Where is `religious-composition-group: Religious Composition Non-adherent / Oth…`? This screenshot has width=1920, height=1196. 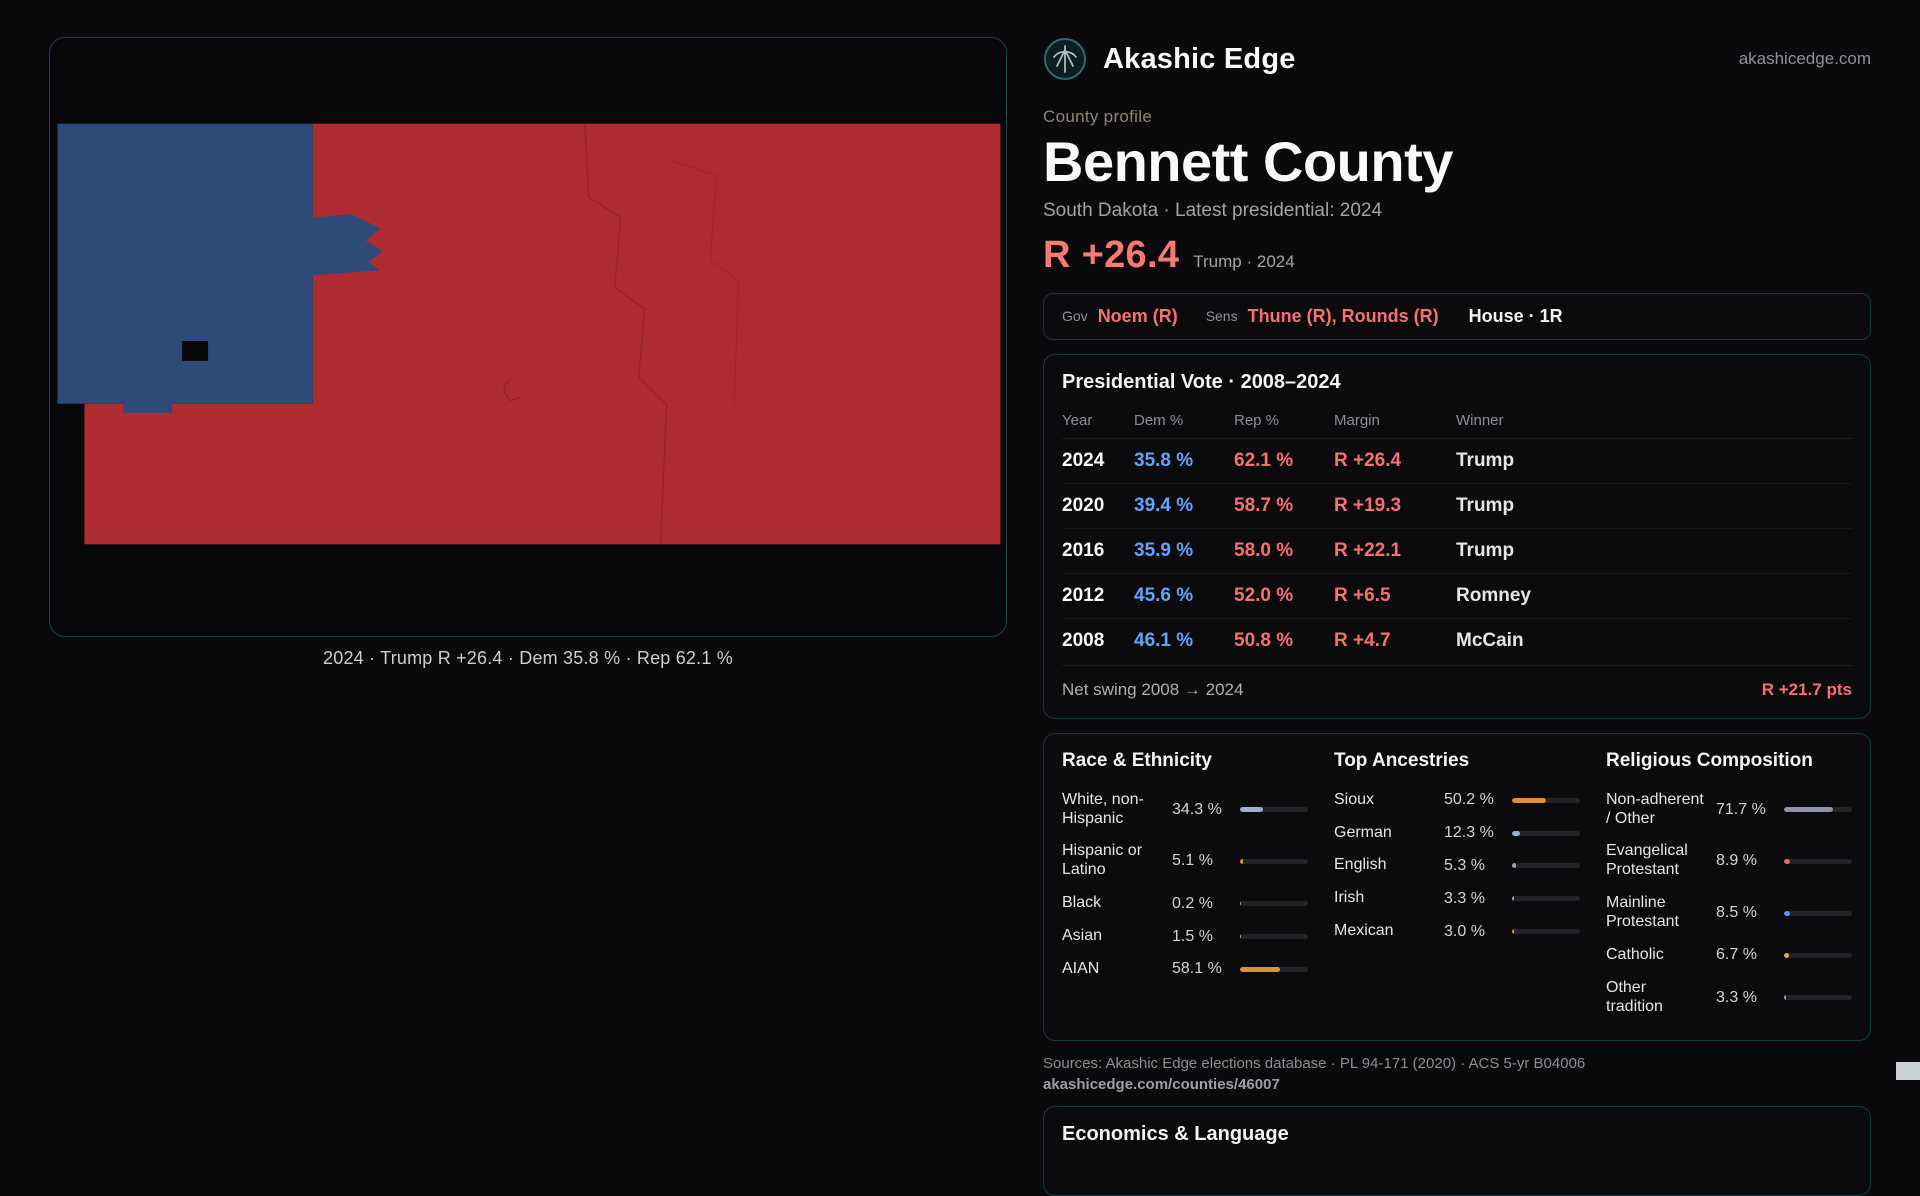
religious-composition-group: Religious Composition Non-adherent / Oth… is located at coordinates (1729, 887).